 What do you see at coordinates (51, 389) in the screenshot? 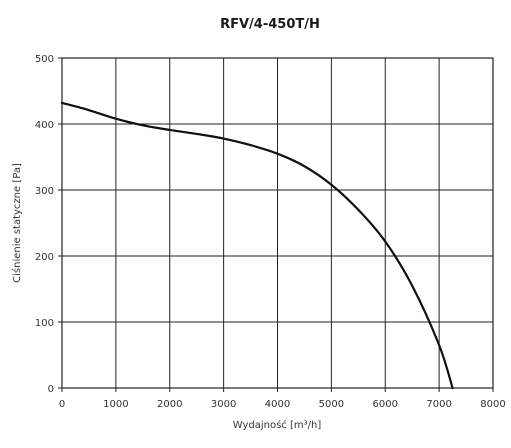
I see `y-tick-label: 0` at bounding box center [51, 389].